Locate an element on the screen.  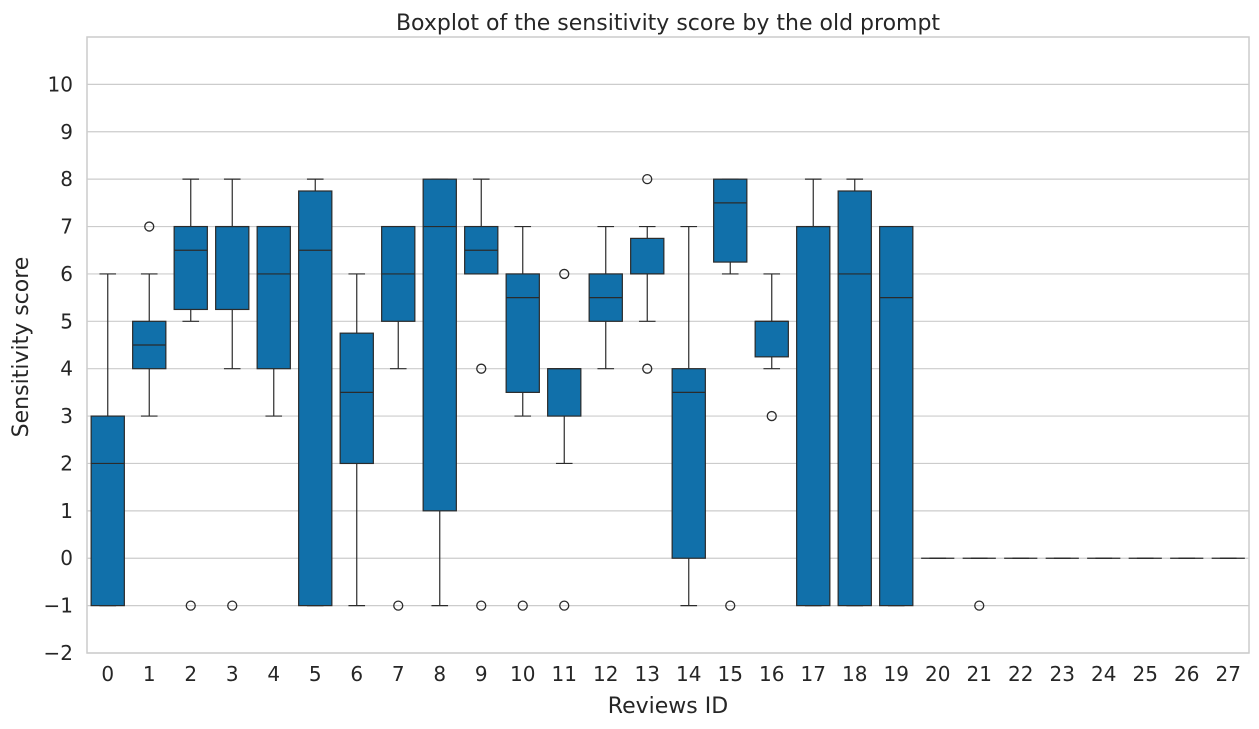
x-tick-label: 18 is located at coordinates (854, 674).